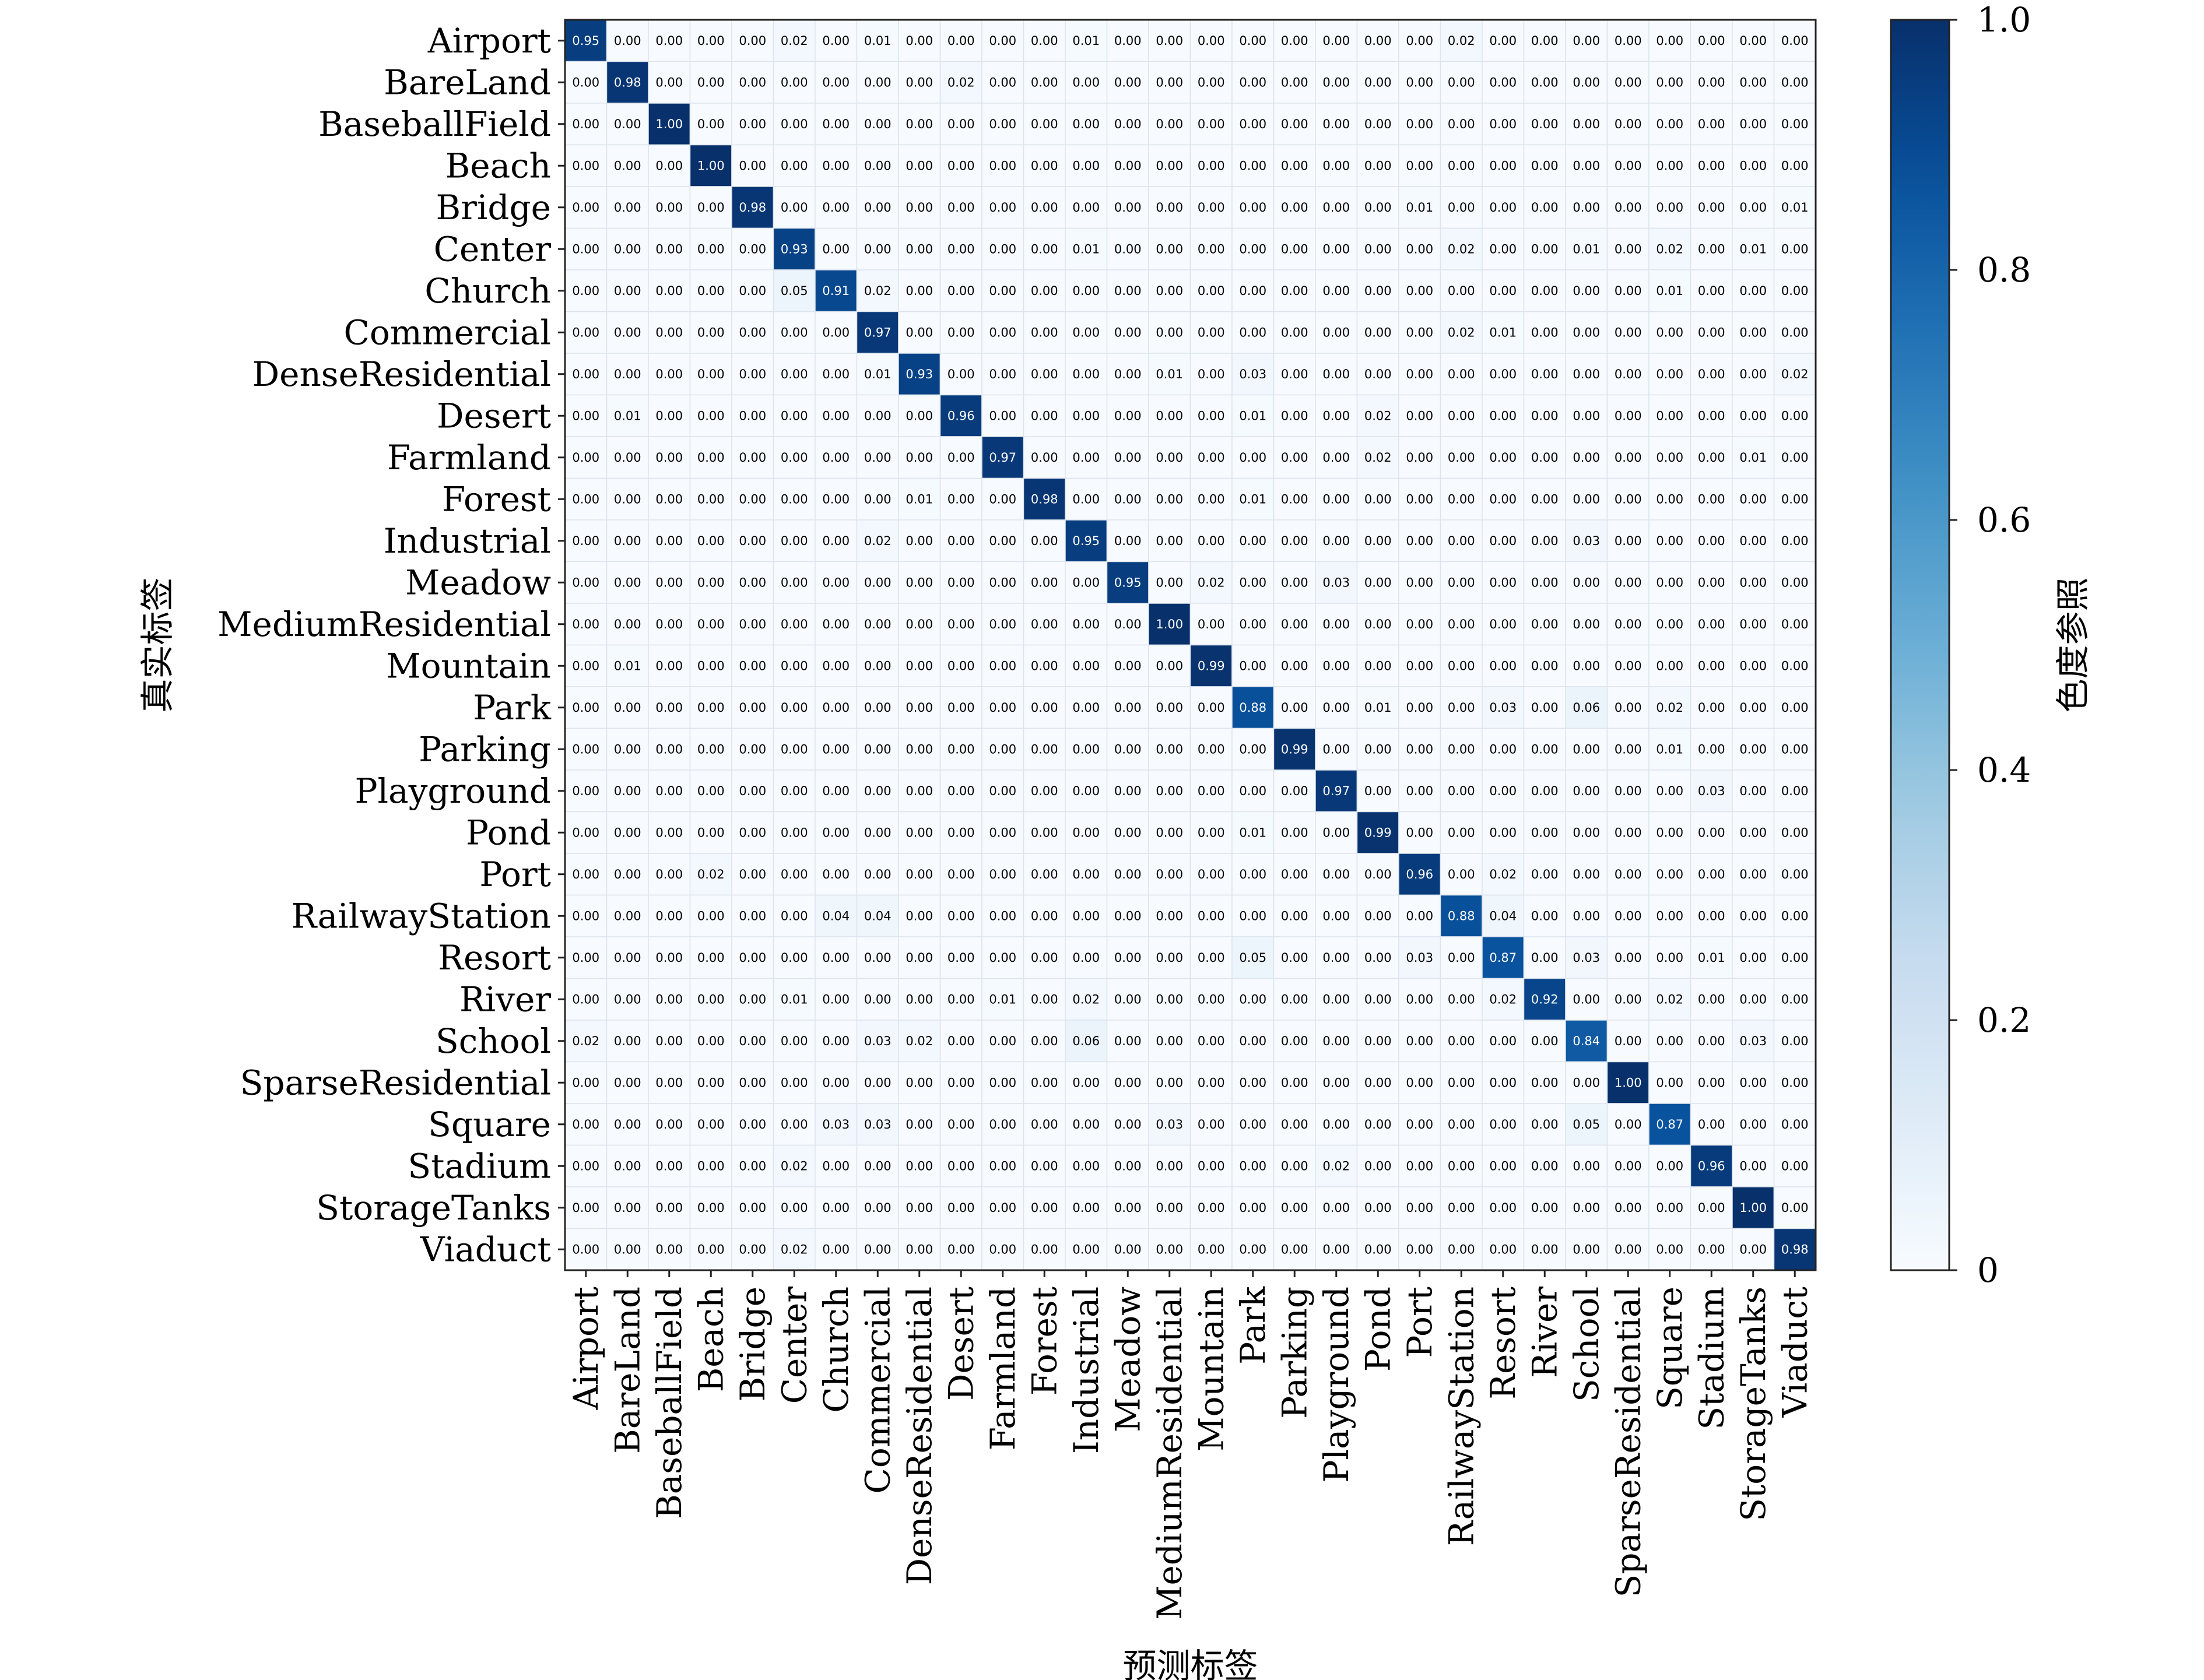  What do you see at coordinates (2073, 644) in the screenshot?
I see `colorbar-label: 色度参照` at bounding box center [2073, 644].